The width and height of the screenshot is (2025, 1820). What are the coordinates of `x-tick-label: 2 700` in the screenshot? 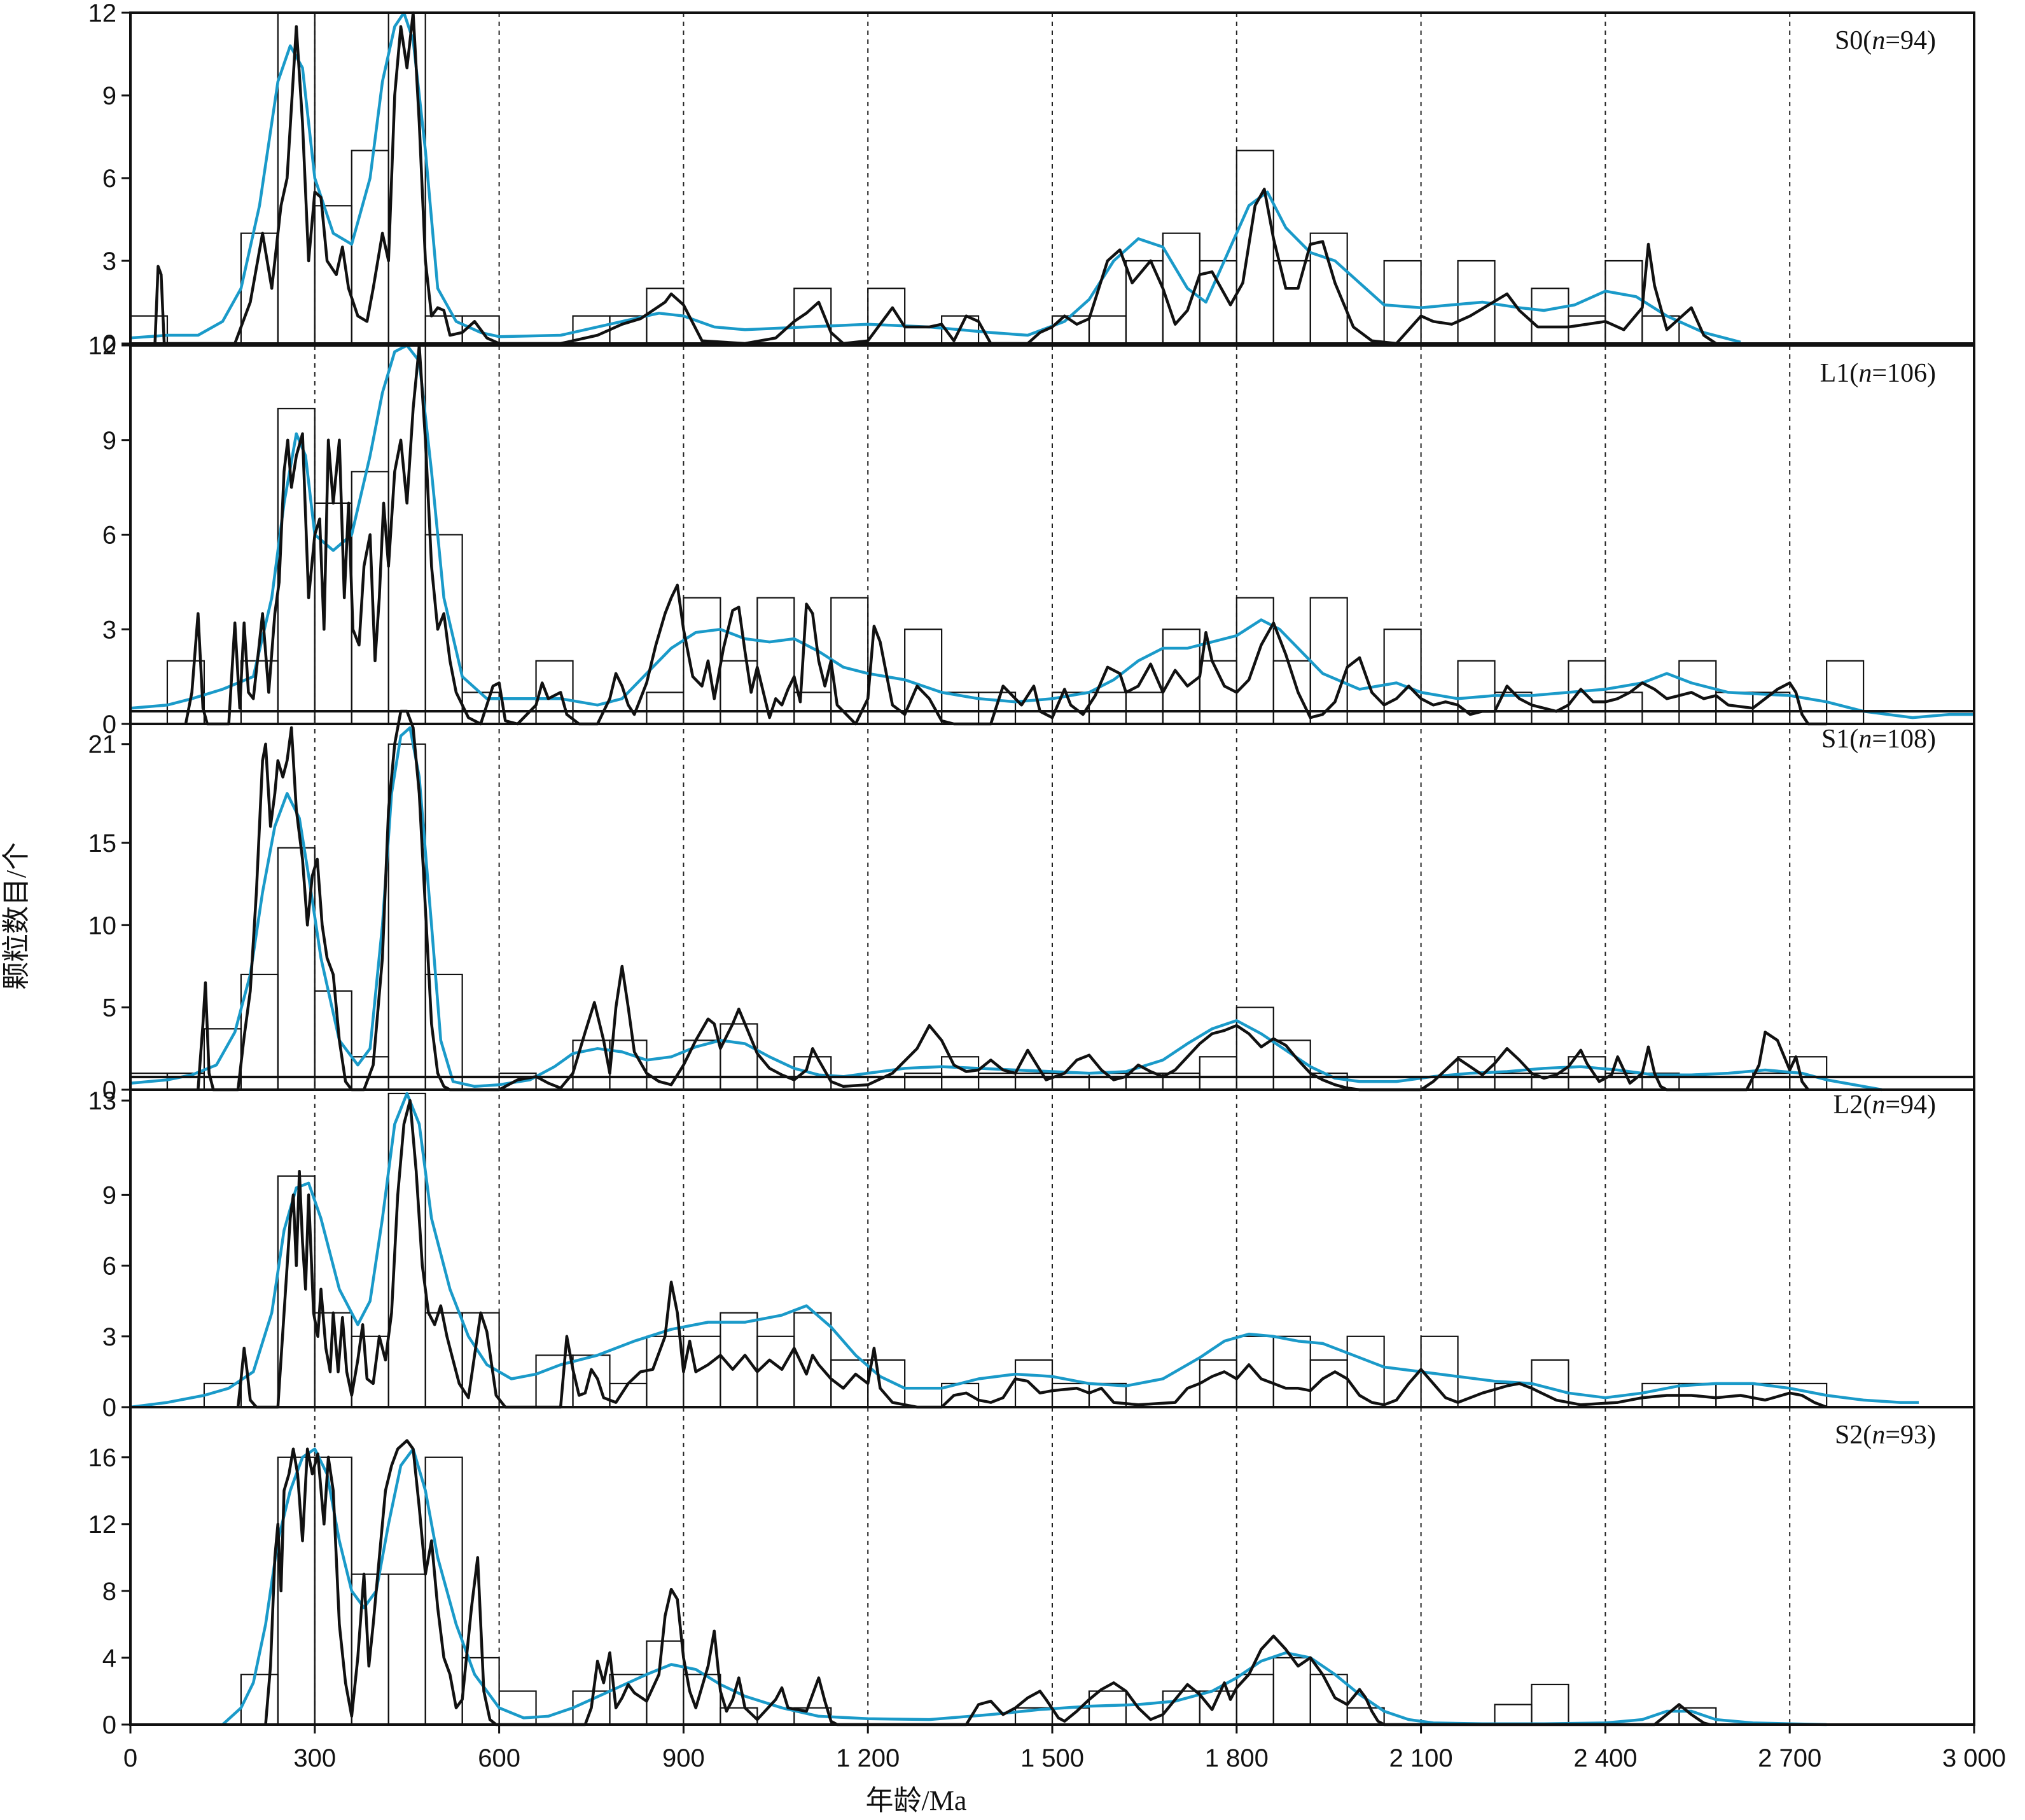 It's located at (1789, 1758).